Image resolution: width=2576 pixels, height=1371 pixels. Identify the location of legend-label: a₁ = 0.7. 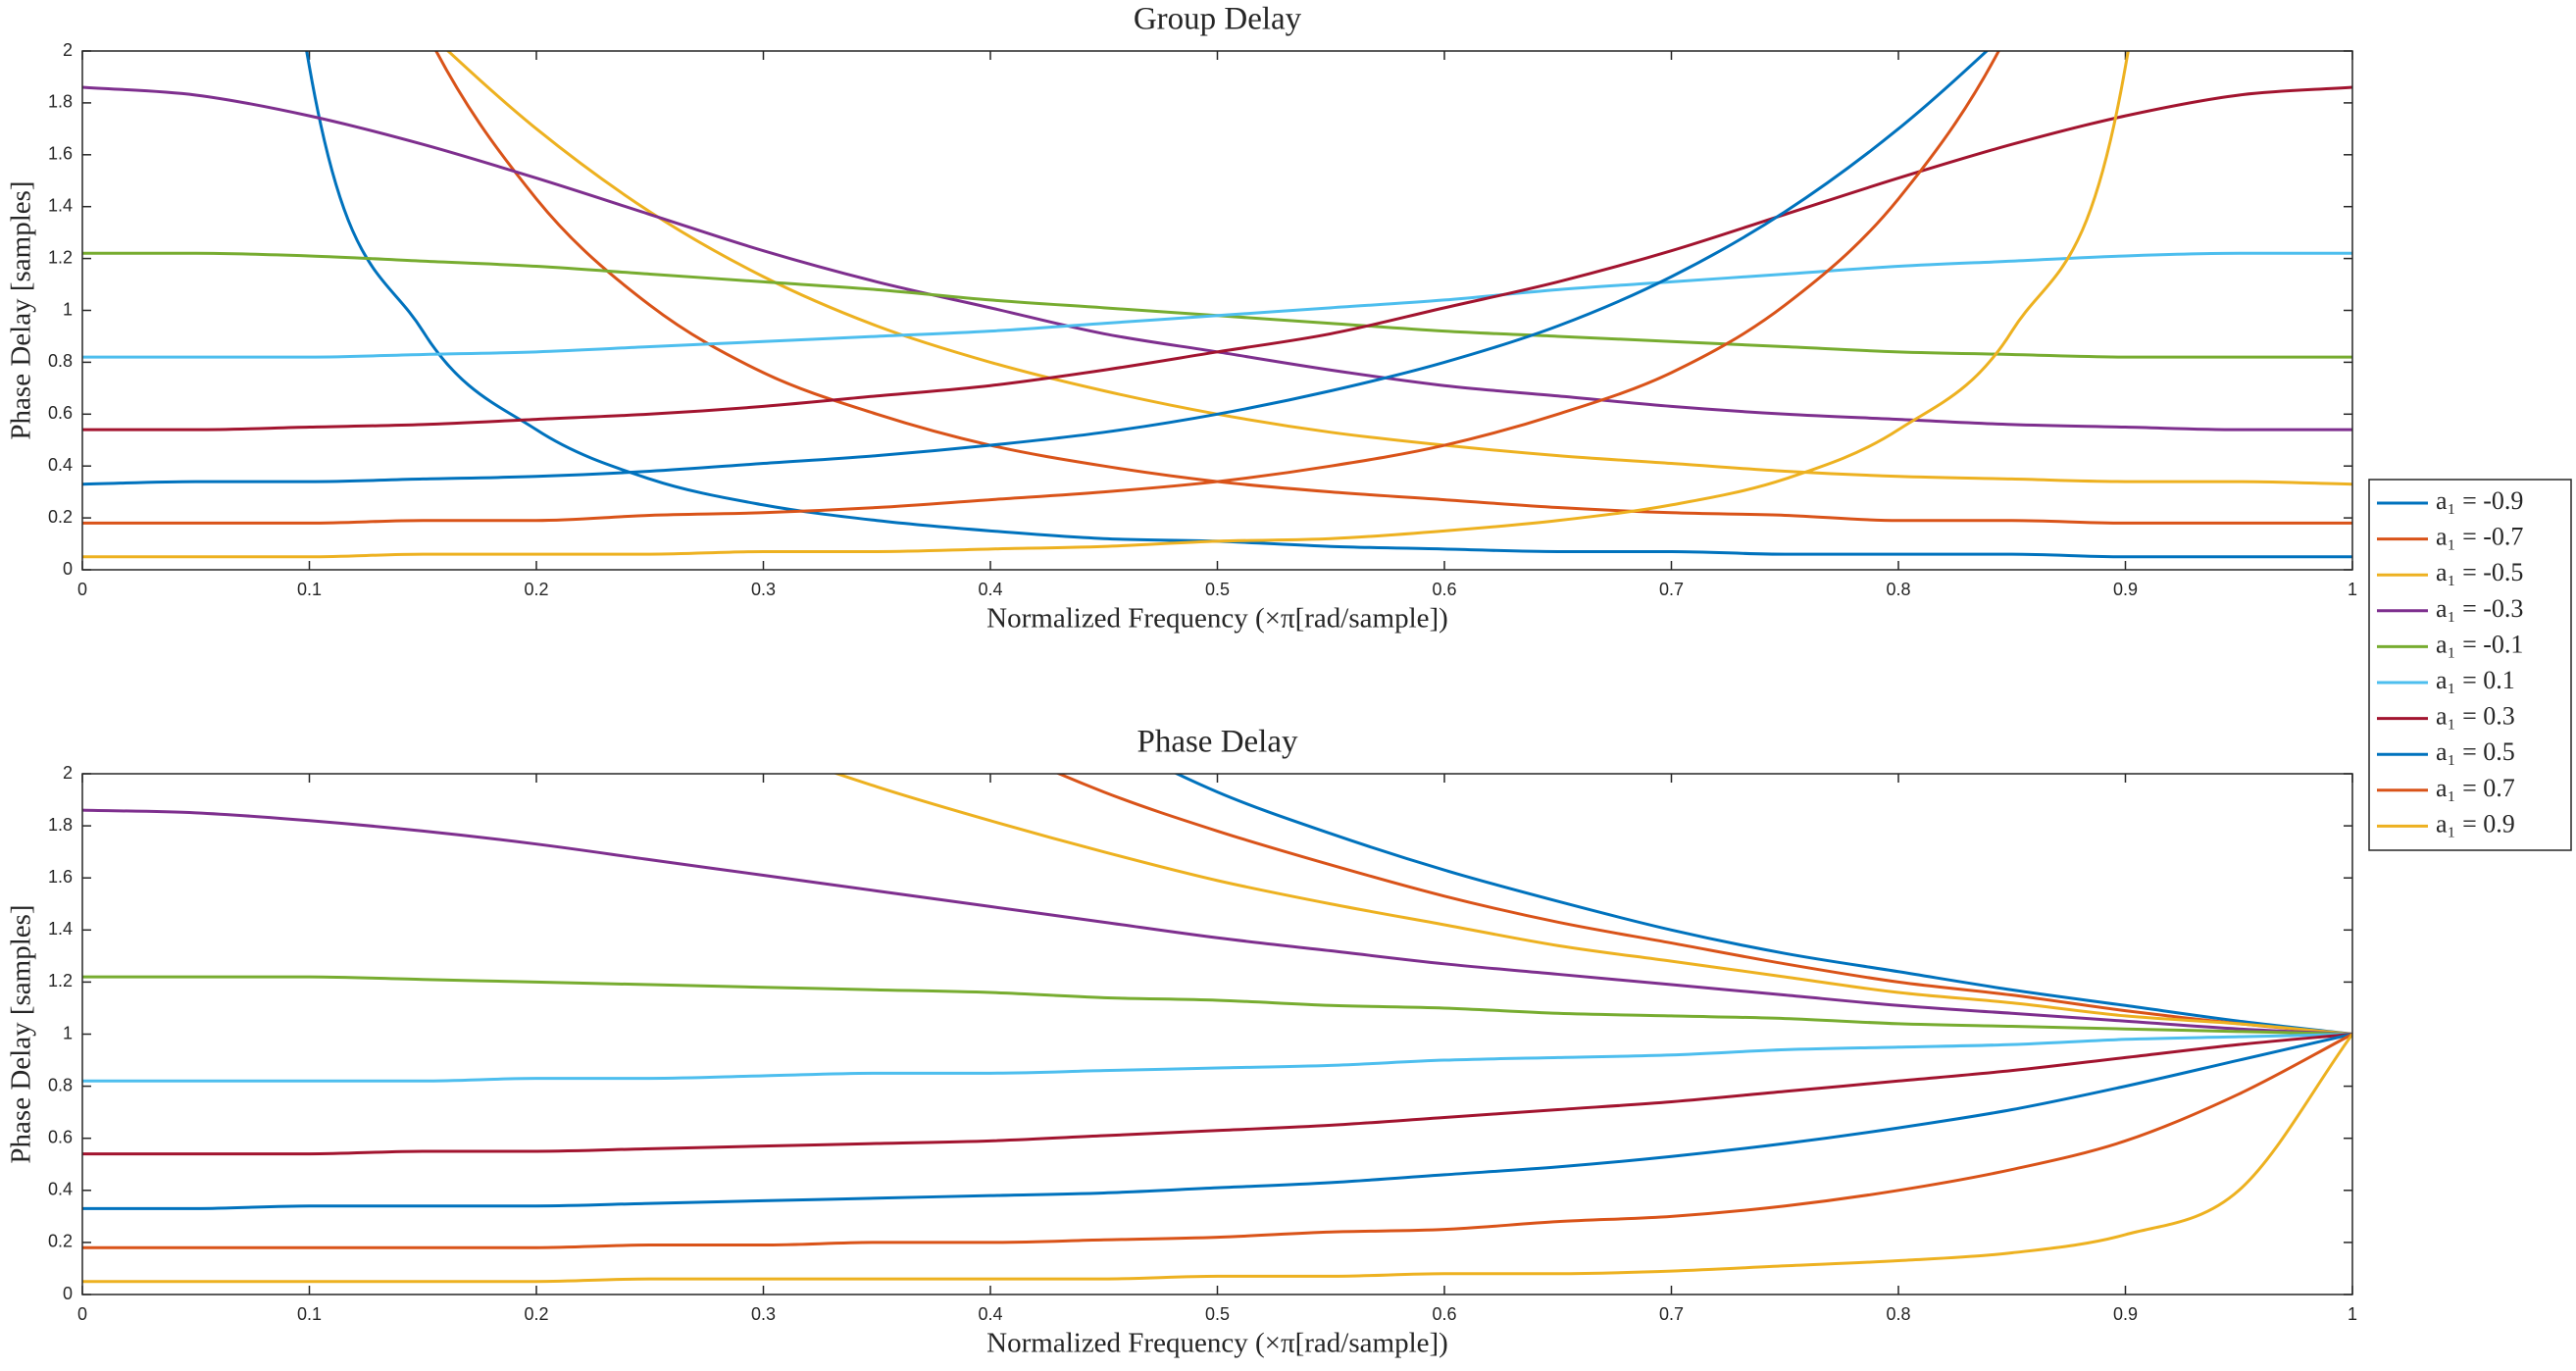
(2476, 788).